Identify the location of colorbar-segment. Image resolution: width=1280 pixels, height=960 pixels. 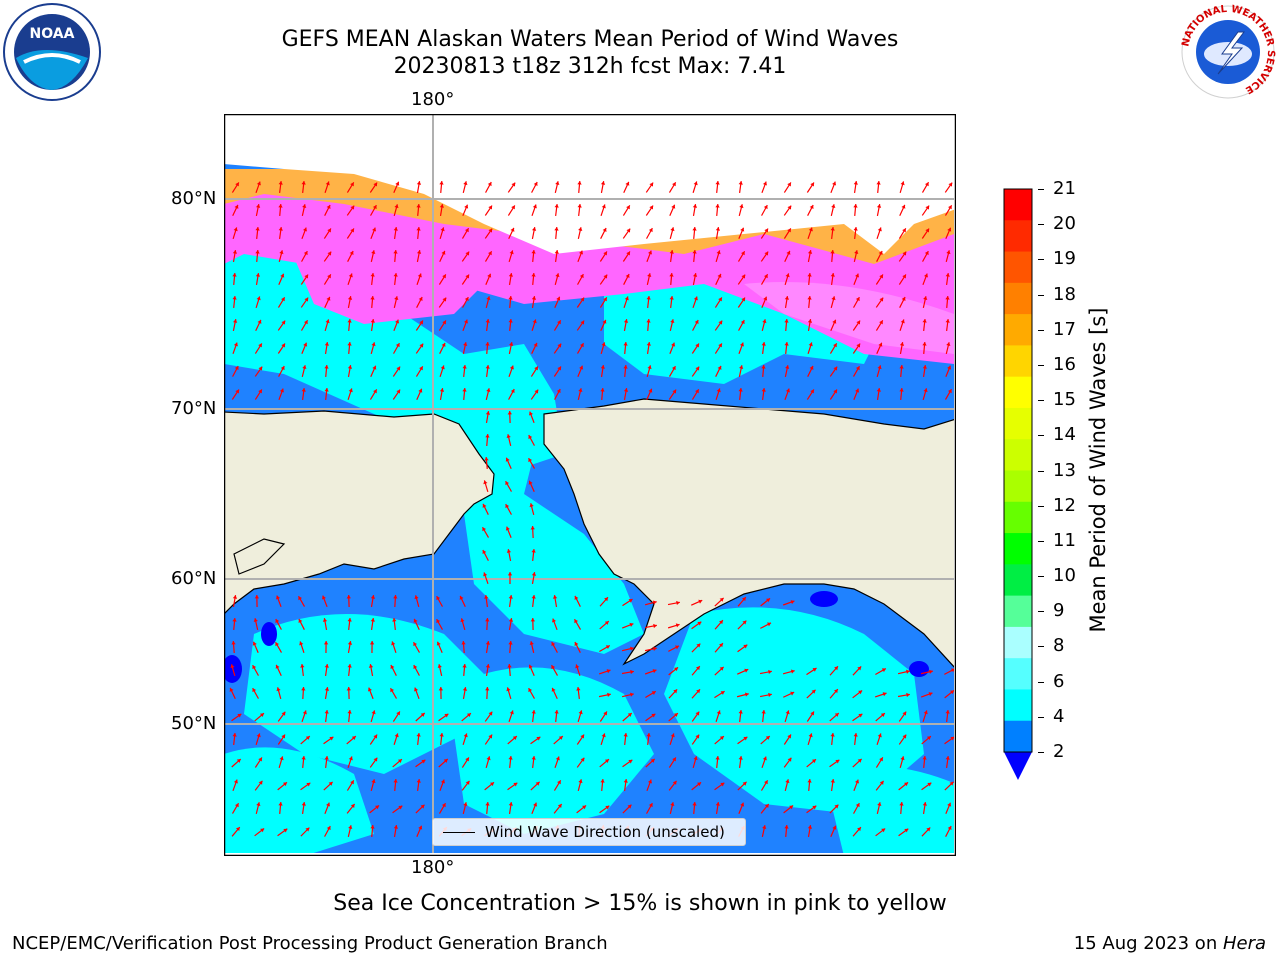
(1018, 486).